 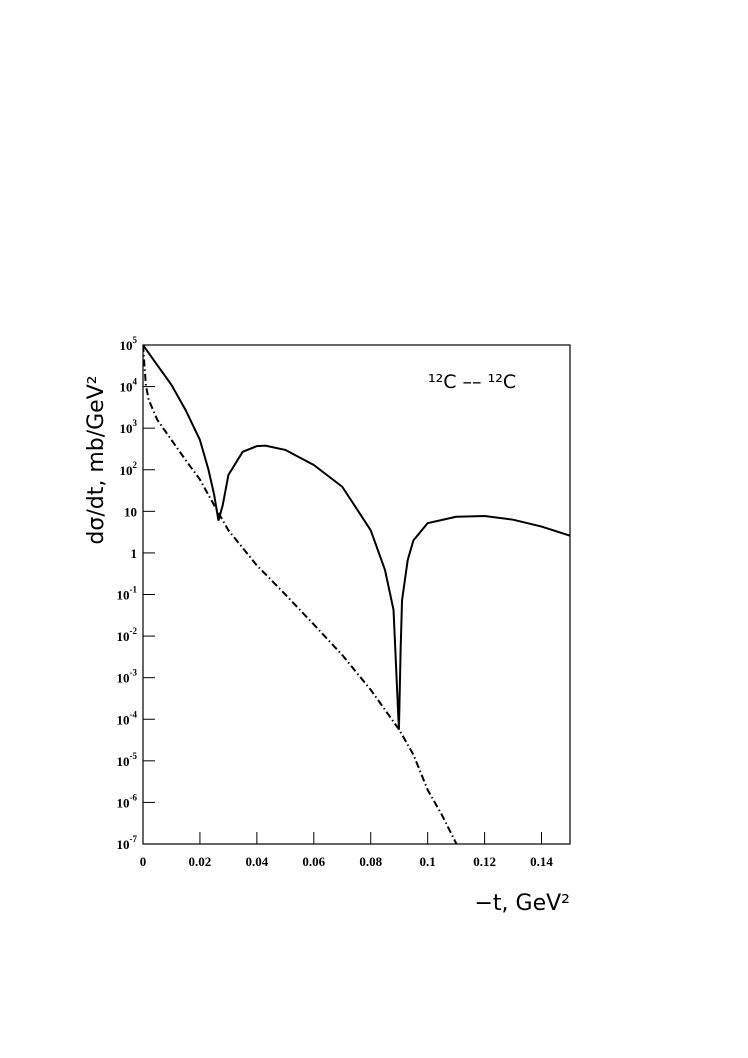 I want to click on y-axis-label: dσ/dt, mb/GeV², so click(x=96, y=459).